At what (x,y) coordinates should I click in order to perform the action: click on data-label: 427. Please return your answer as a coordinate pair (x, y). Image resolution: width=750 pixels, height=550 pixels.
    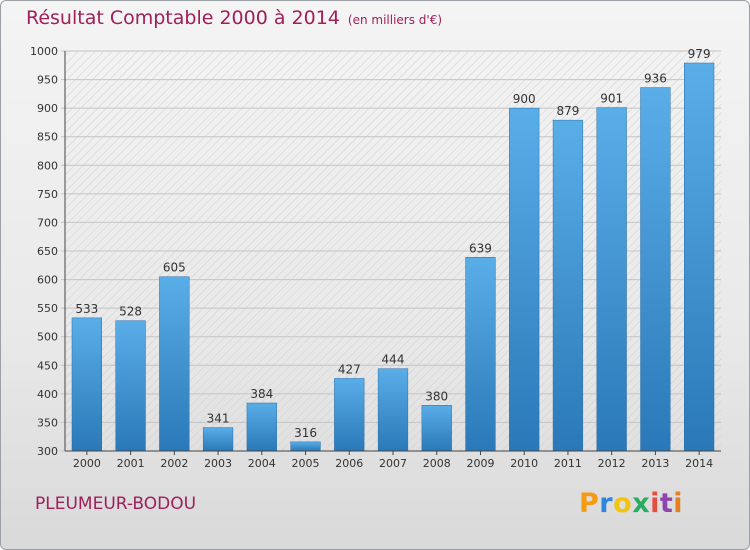
    Looking at the image, I should click on (349, 369).